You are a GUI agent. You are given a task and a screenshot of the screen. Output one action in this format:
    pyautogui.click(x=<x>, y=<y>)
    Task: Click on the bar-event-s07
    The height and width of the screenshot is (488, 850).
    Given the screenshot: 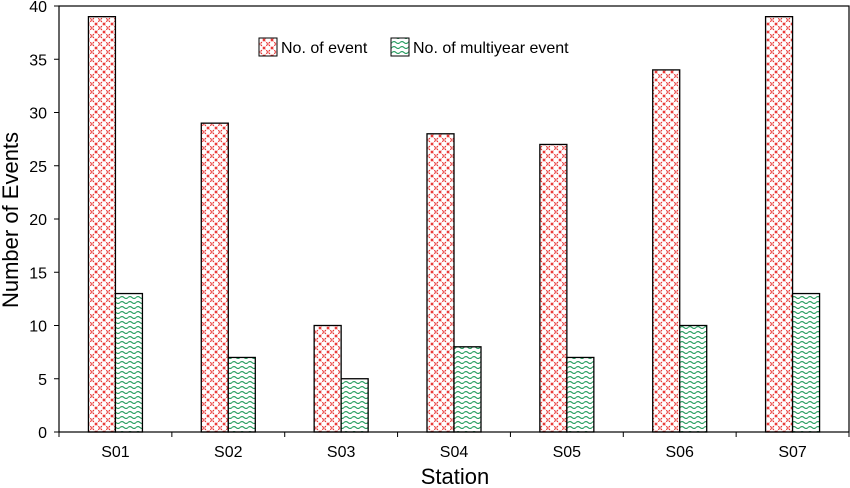 What is the action you would take?
    pyautogui.click(x=779, y=224)
    